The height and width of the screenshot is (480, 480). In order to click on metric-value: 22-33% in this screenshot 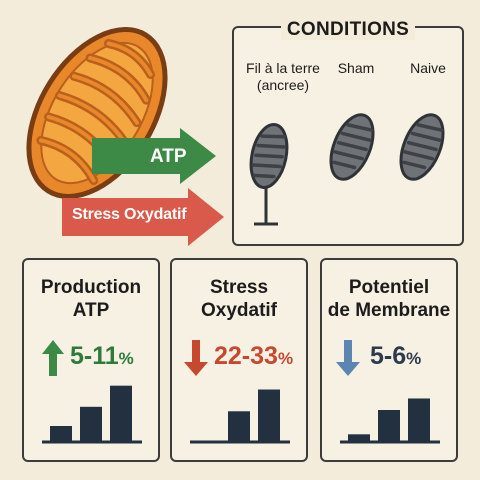, I will do `click(254, 356)`.